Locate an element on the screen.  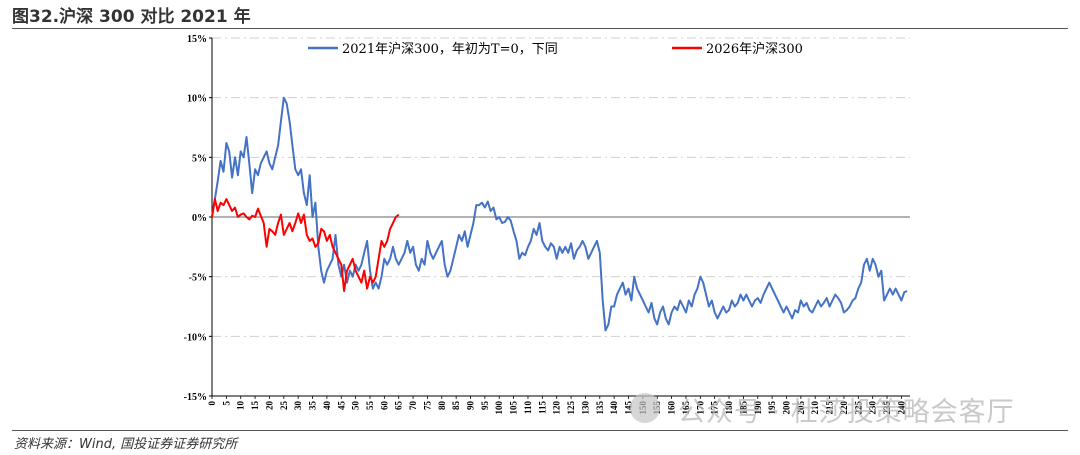
x-tick-label: 135 is located at coordinates (600, 408).